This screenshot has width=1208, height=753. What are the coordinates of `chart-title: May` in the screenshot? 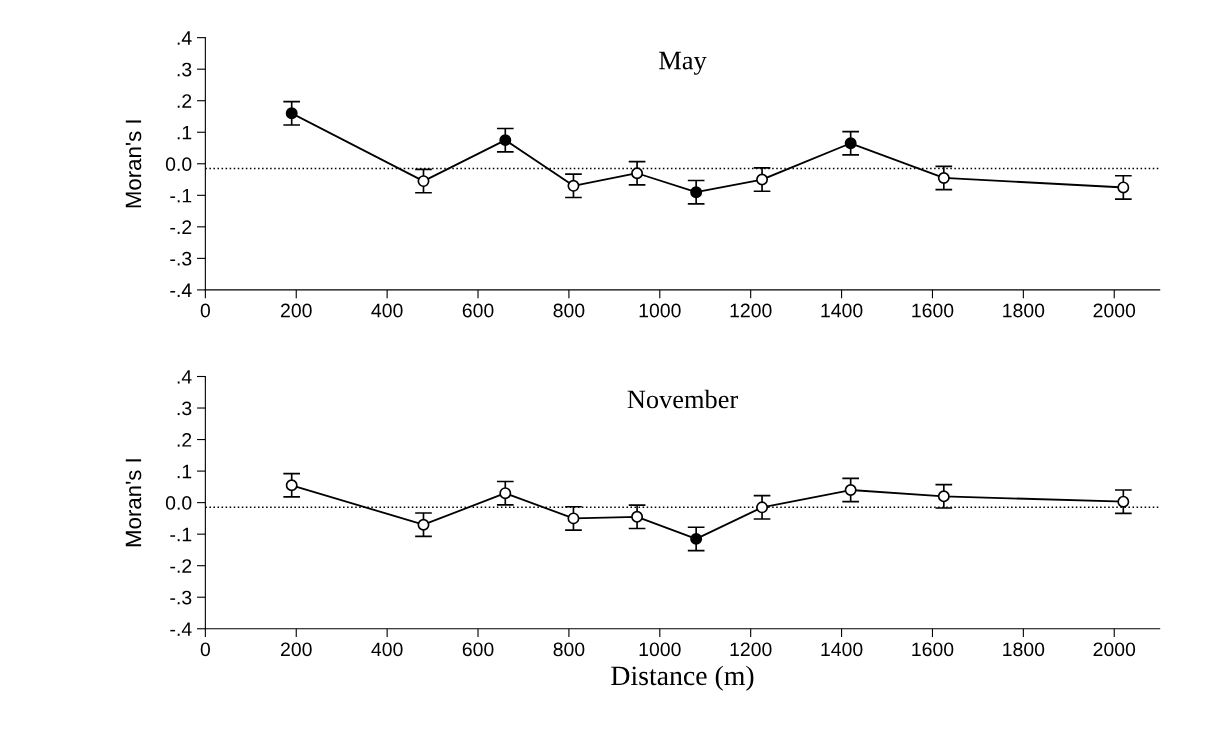 It's located at (683, 63).